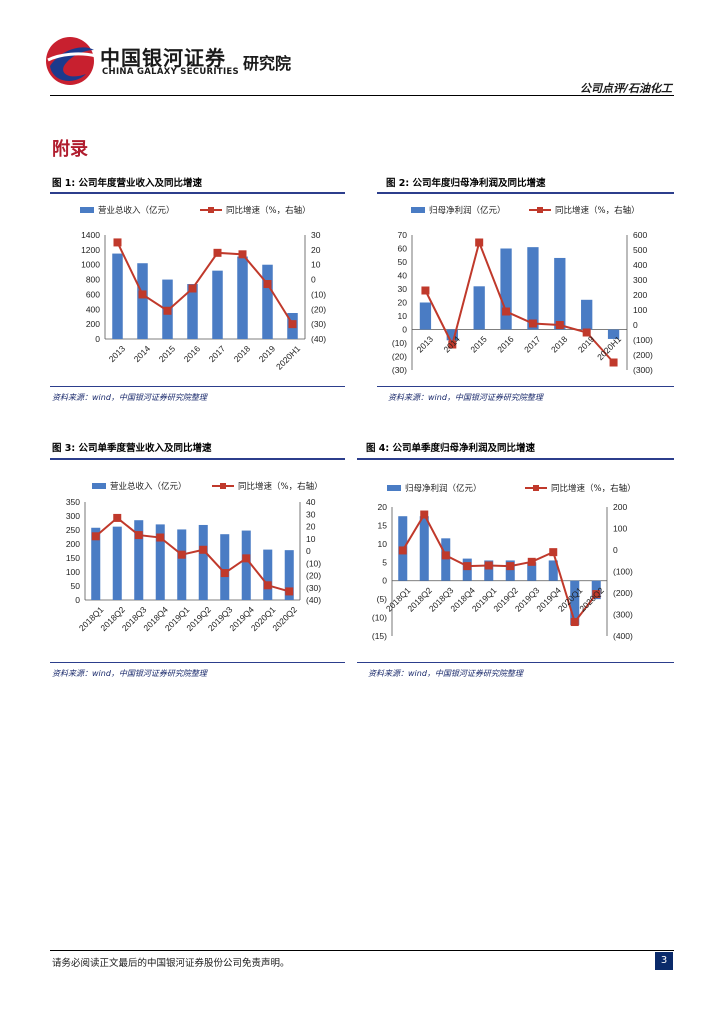 This screenshot has width=724, height=1024. I want to click on y-right-tick-label: (20), so click(313, 576).